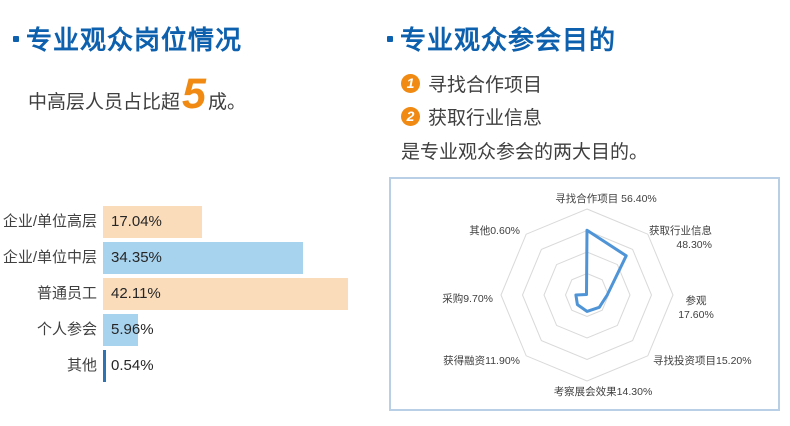 This screenshot has width=790, height=426. I want to click on left-section-title: 专业观众岗位情况, so click(127, 38).